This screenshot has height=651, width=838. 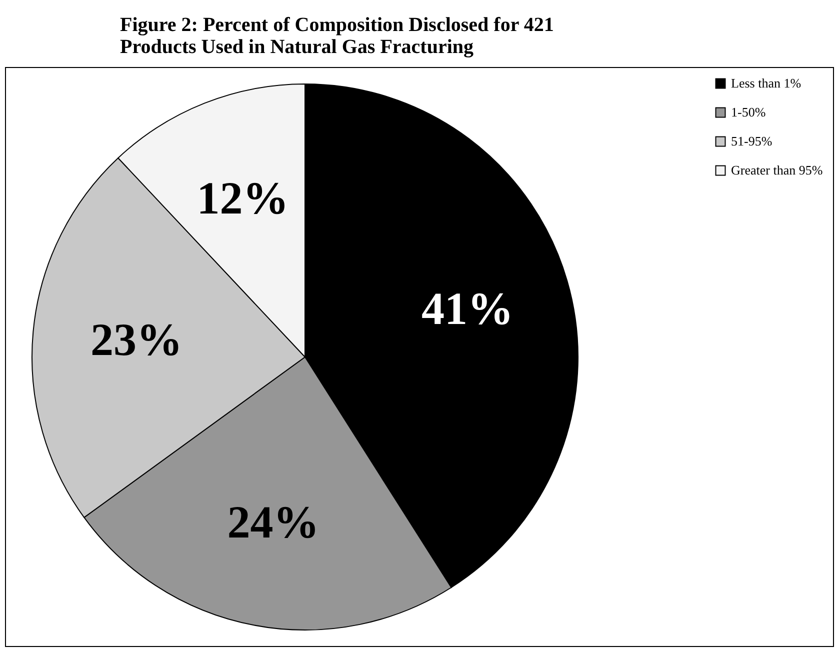 I want to click on legend-label: Greater than 95%, so click(x=777, y=170).